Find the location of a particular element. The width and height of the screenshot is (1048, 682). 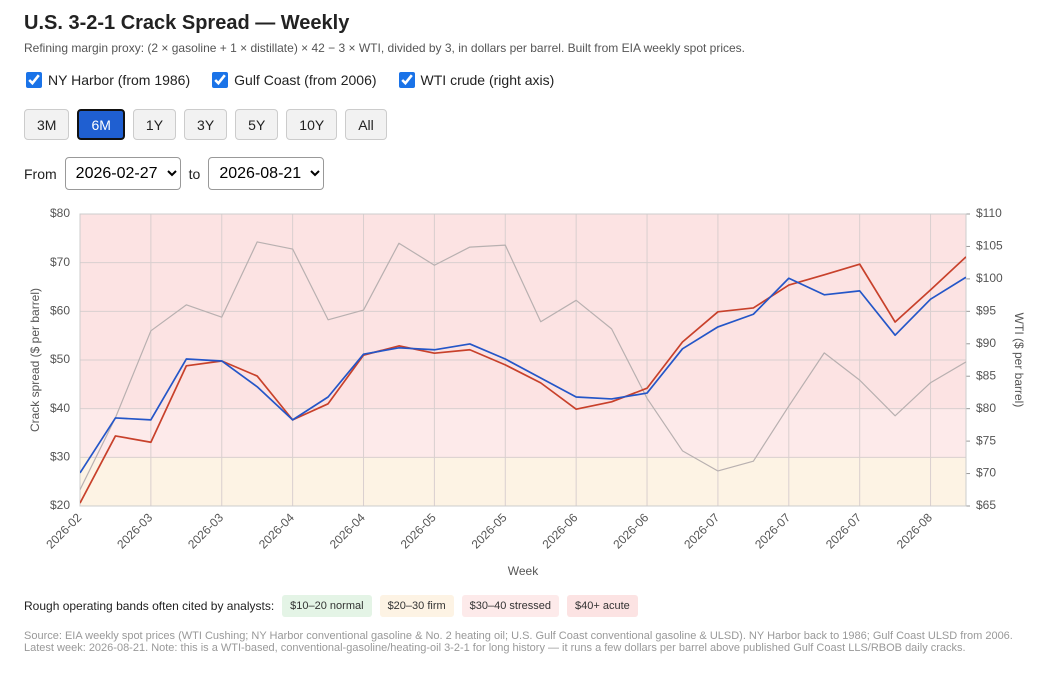

range-buttons: 3M 6M 1Y 3Y 5Y 10Y All is located at coordinates (205, 124).